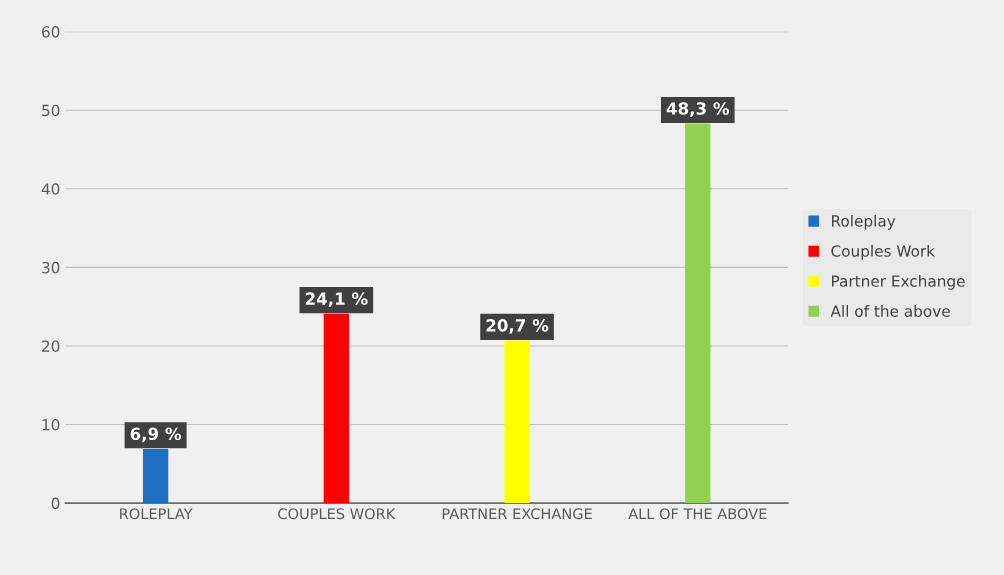  I want to click on data-label: 20,7 %, so click(517, 326).